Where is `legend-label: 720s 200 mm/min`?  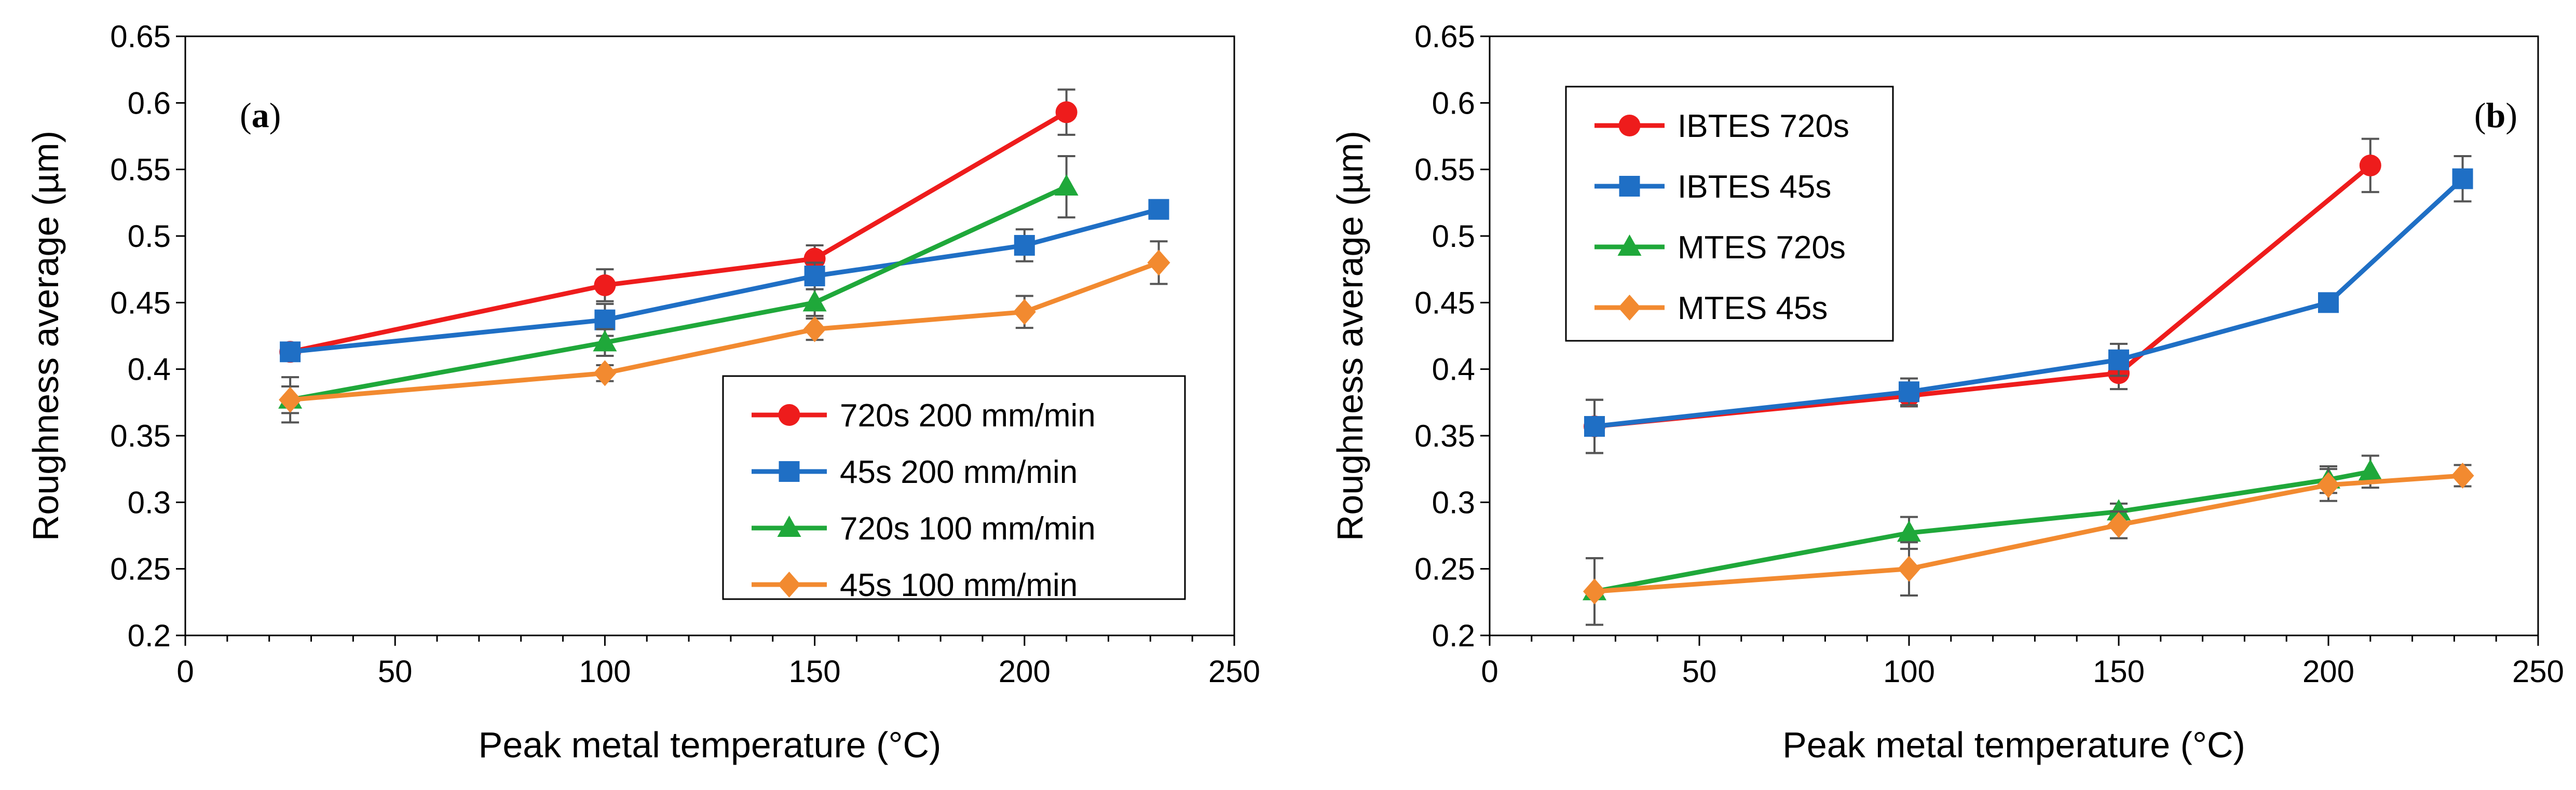 legend-label: 720s 200 mm/min is located at coordinates (968, 416).